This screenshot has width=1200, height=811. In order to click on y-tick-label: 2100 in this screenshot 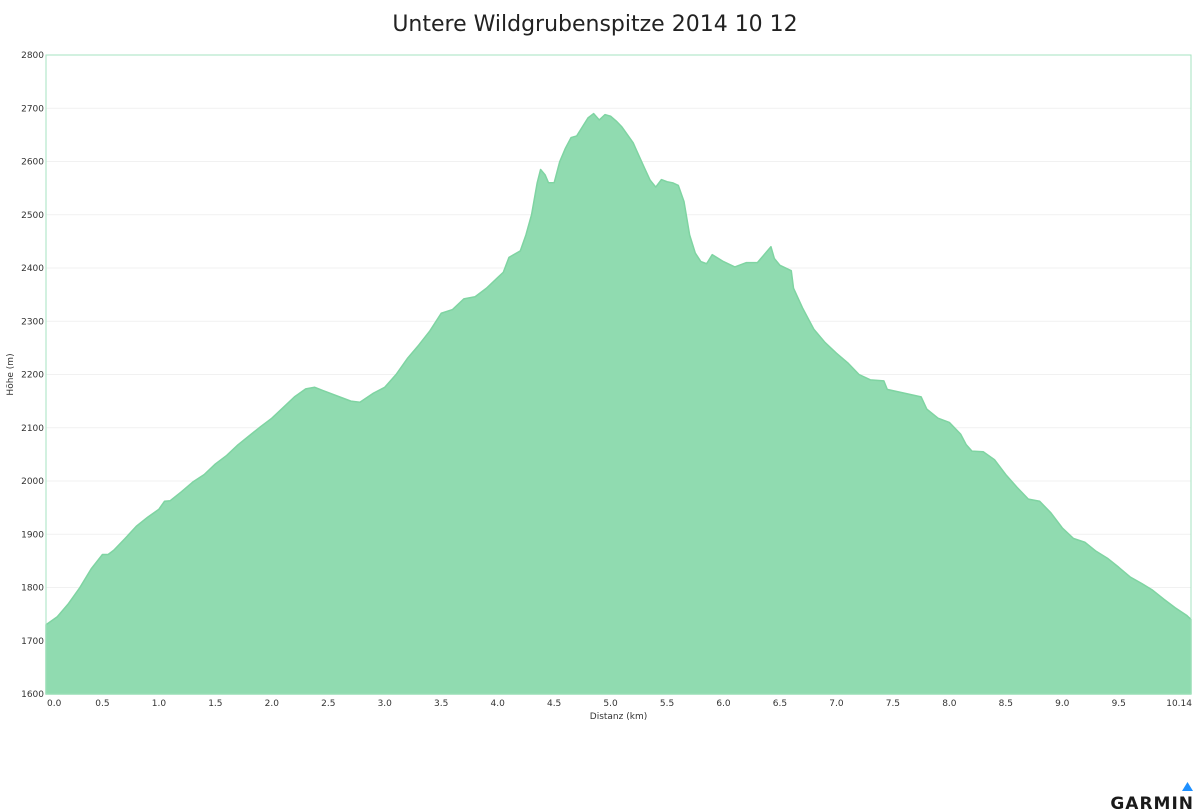, I will do `click(32, 429)`.